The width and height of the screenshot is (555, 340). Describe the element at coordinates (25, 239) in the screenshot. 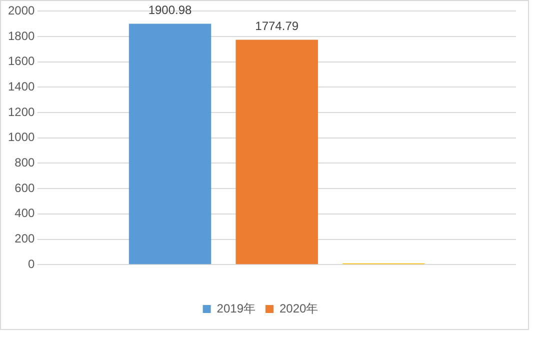

I see `y-tick-label: 200` at that location.